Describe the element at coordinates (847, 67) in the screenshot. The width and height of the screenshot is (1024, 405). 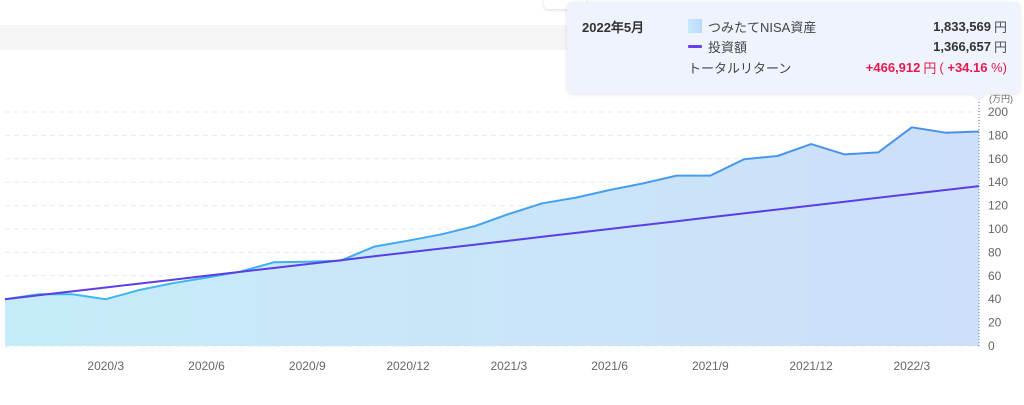
I see `tooltip-row-total-return: トータルリターン +466,912 円 ( +34.16 %)` at that location.